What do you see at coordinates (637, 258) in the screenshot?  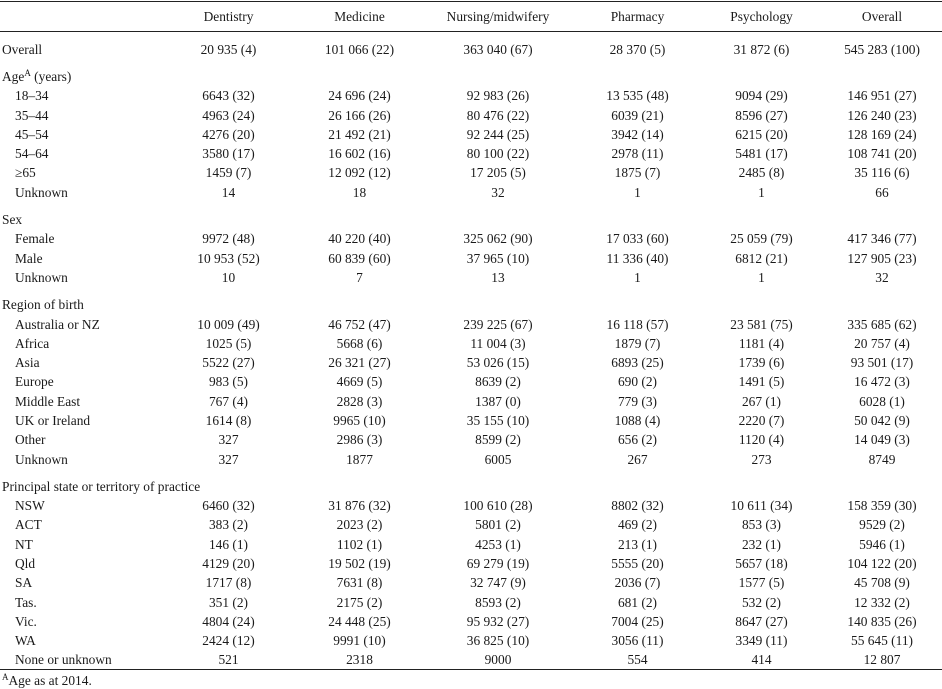 I see `table-cell: 11 336 (40)` at bounding box center [637, 258].